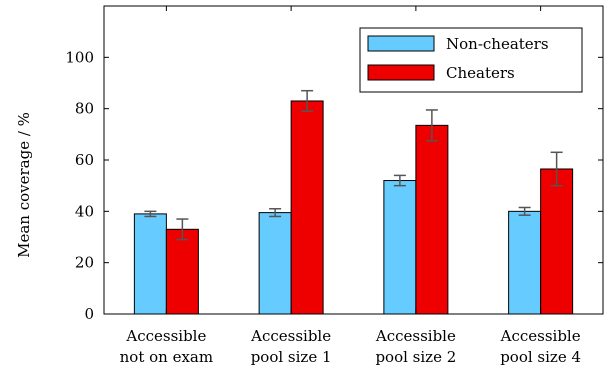  Describe the element at coordinates (84, 109) in the screenshot. I see `y-tick-label: 80` at that location.